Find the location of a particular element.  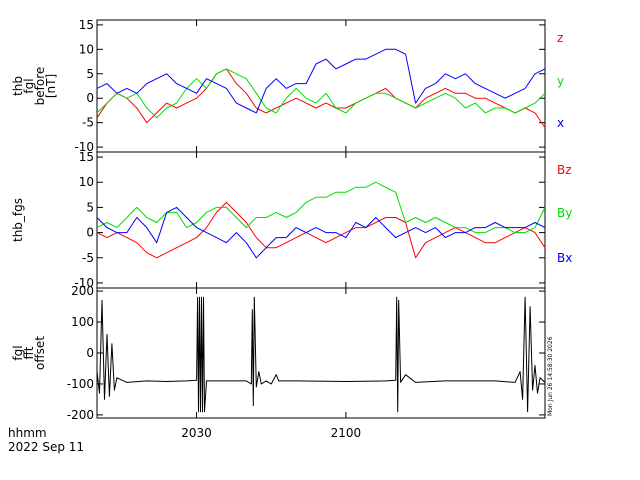

time-axis: 2030 2100 is located at coordinates (271, 433).